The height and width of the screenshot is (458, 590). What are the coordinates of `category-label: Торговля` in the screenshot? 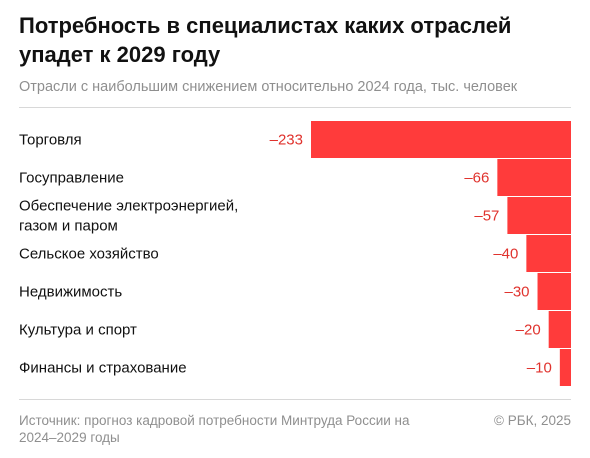 It's located at (50, 140).